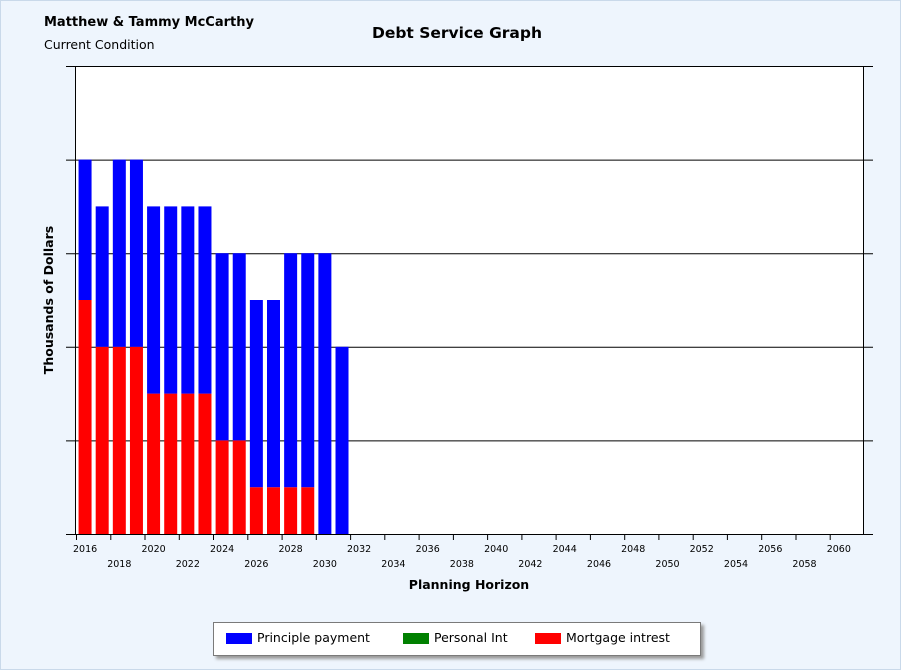 The height and width of the screenshot is (670, 901). What do you see at coordinates (291, 370) in the screenshot?
I see `bar-principle-payment-2028` at bounding box center [291, 370].